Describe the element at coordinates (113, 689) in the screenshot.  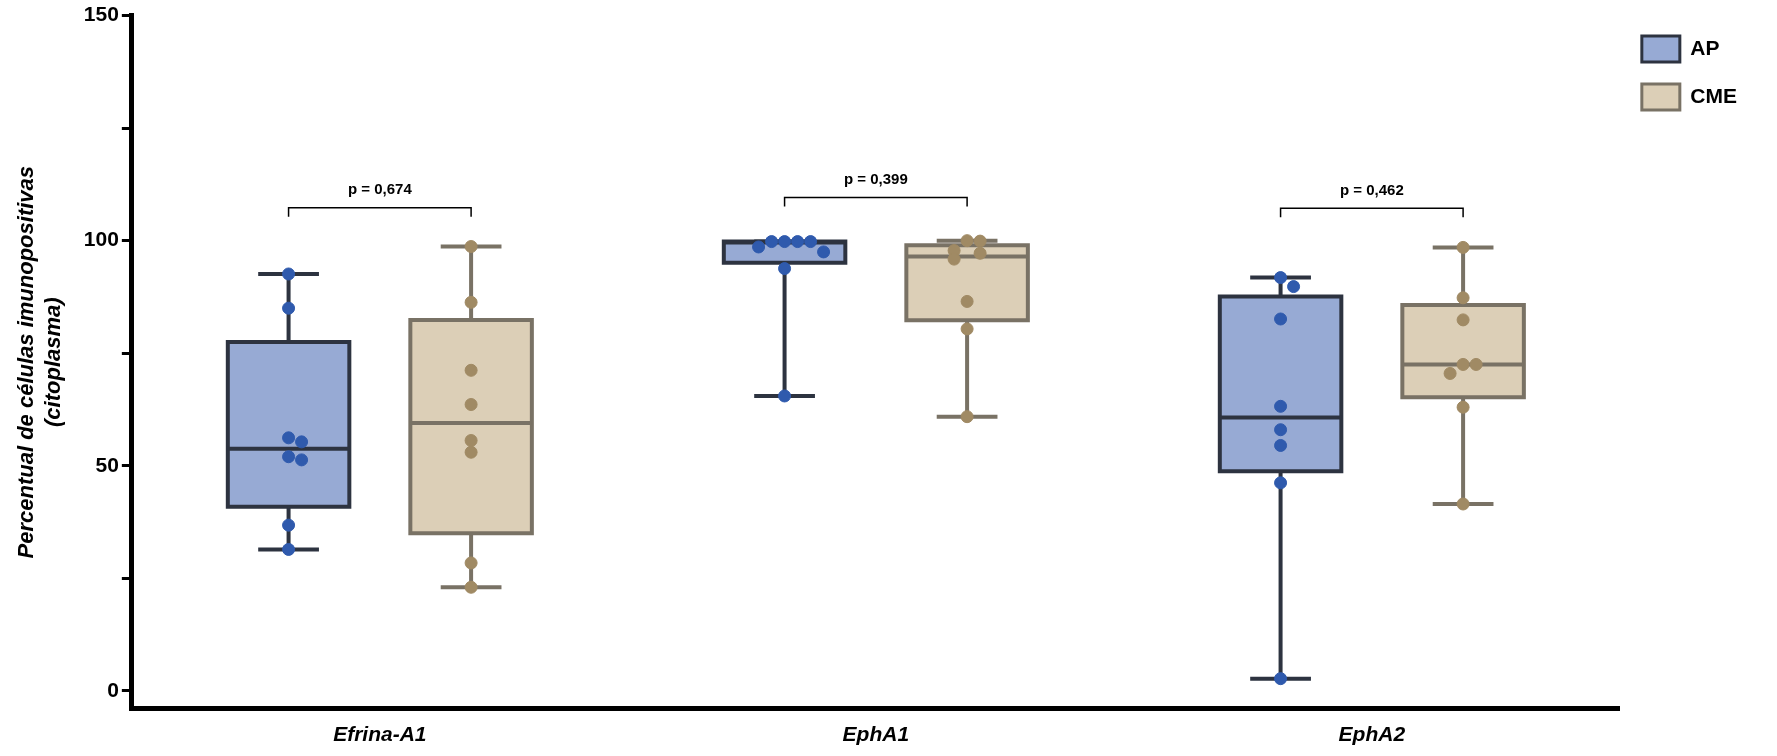
I see `y-tick-label: 0` at that location.